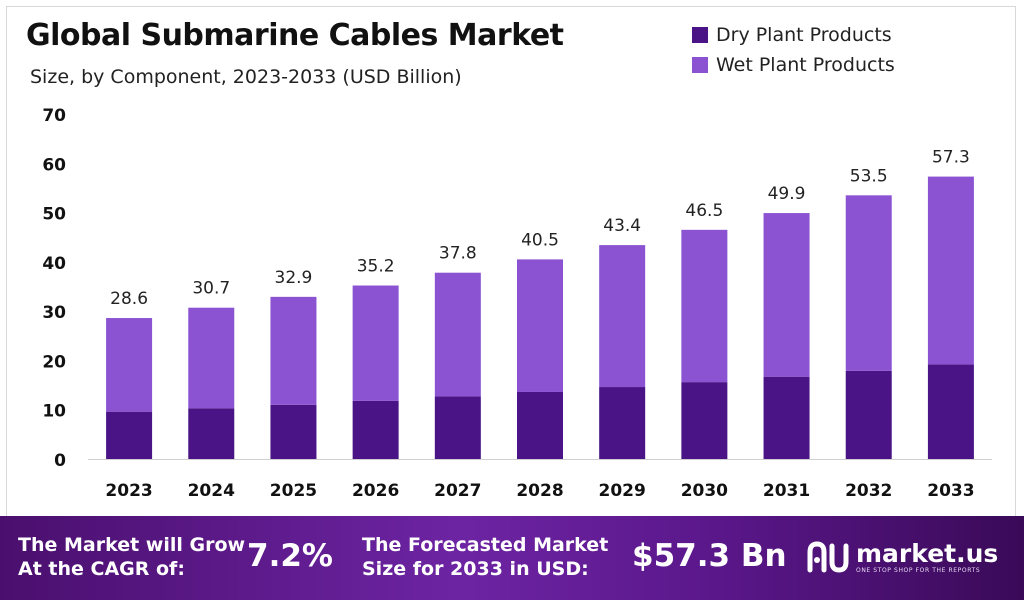 The height and width of the screenshot is (600, 1024). I want to click on x-tick-label: 2030, so click(704, 491).